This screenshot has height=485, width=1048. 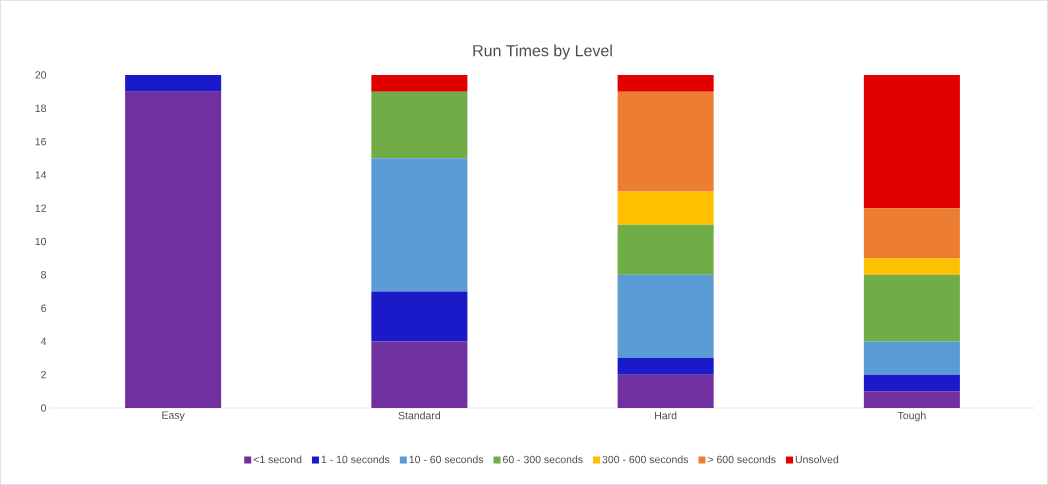 What do you see at coordinates (173, 416) in the screenshot?
I see `x-tick-label: Easy` at bounding box center [173, 416].